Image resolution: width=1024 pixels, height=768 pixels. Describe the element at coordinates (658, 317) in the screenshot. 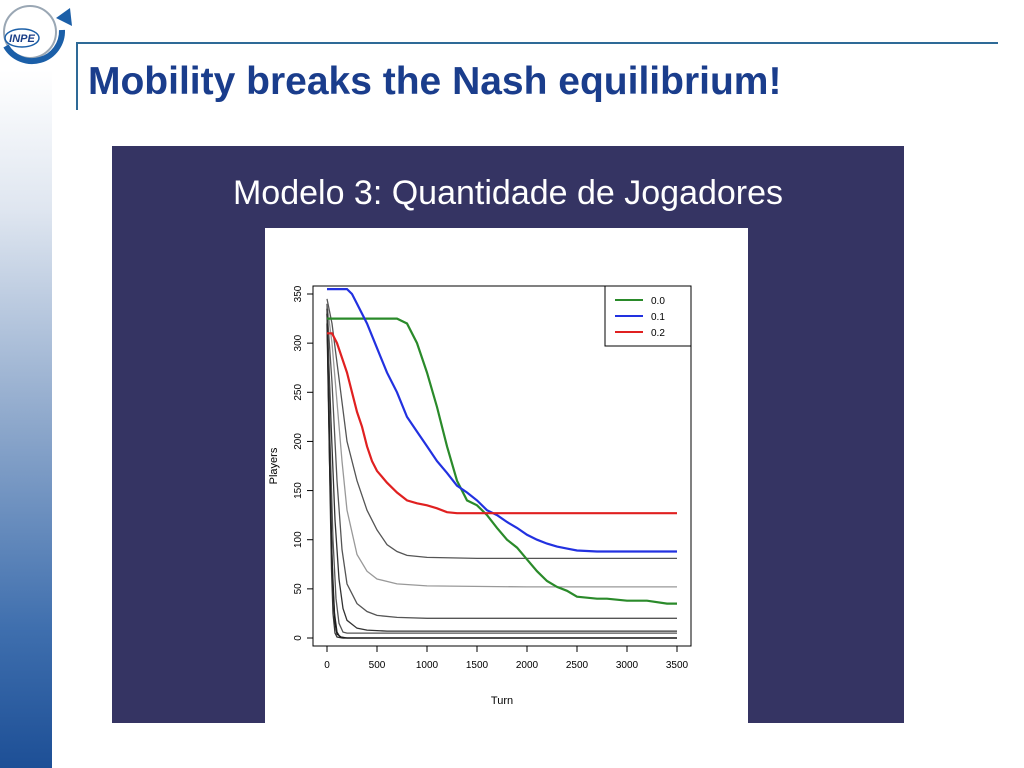

I see `legend-label-0.1: 0.1` at that location.